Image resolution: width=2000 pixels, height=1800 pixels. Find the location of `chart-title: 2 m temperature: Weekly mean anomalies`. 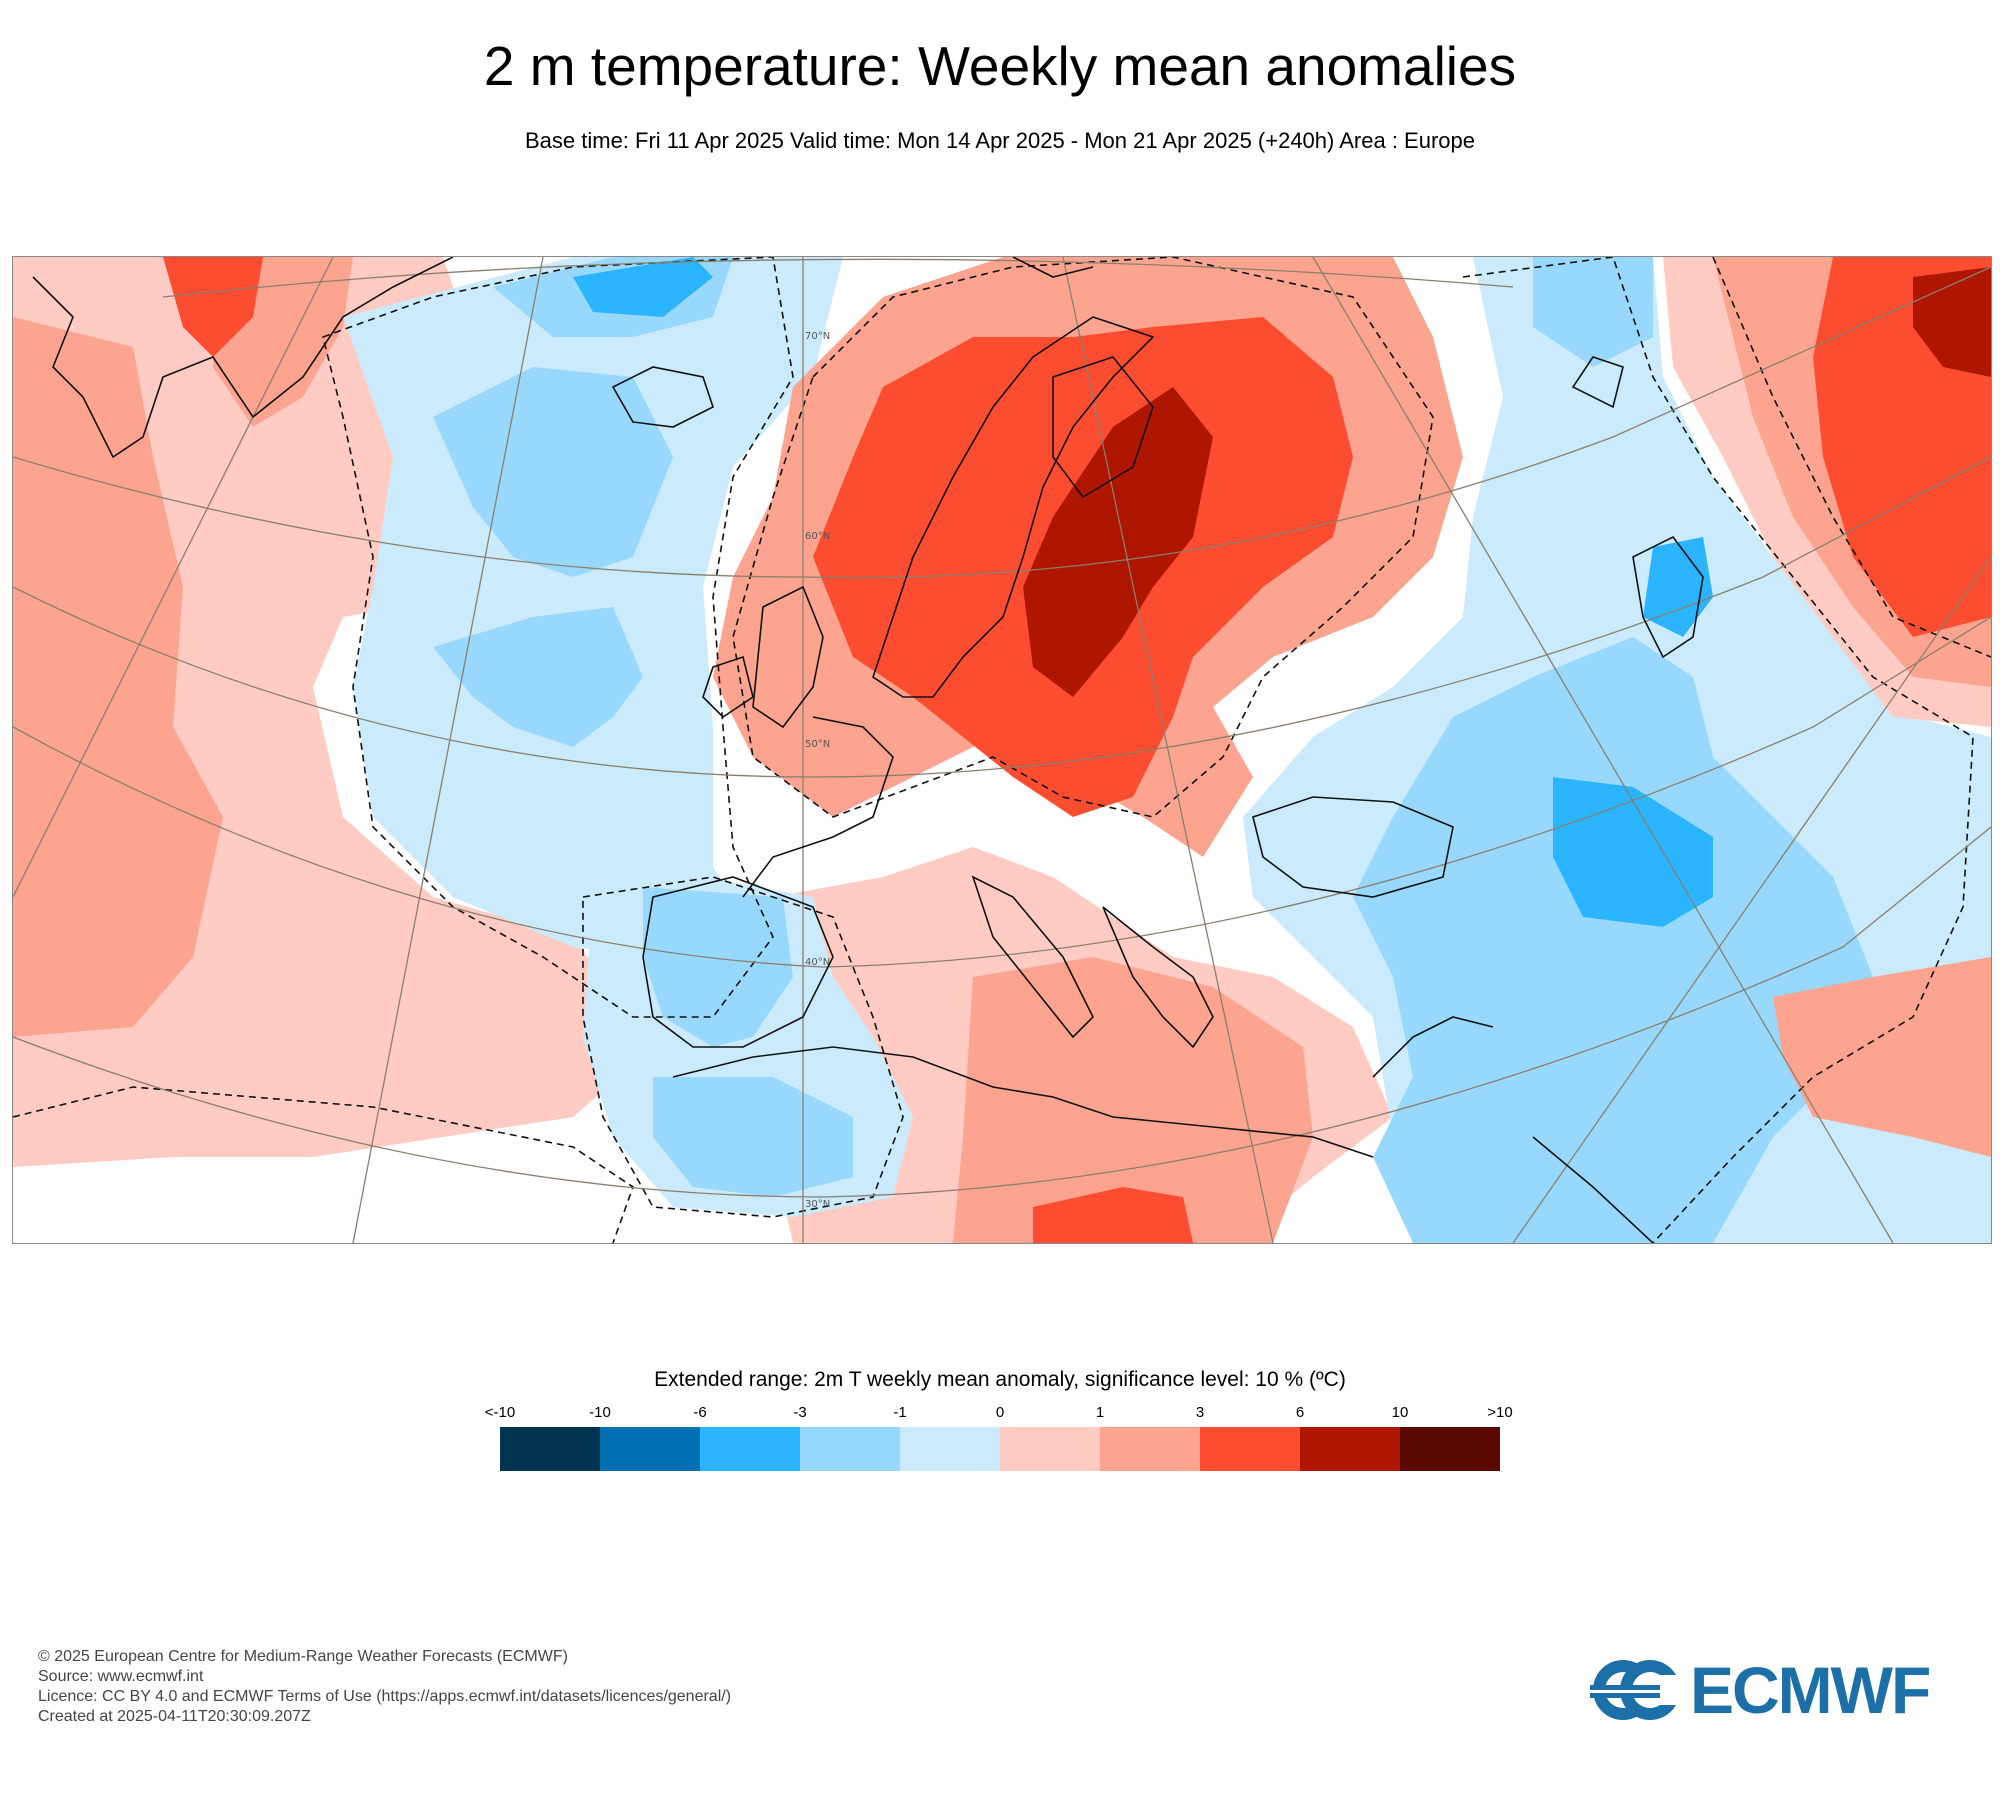

chart-title: 2 m temperature: Weekly mean anomalies is located at coordinates (1000, 66).